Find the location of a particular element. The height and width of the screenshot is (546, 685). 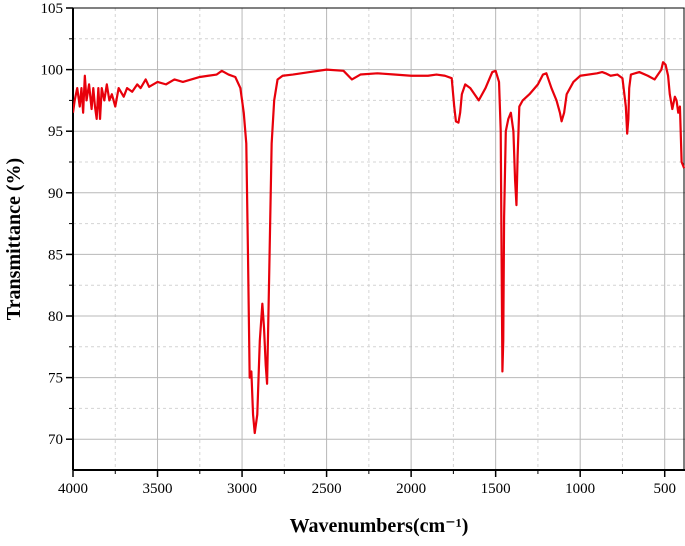

x-tick-label: 500 is located at coordinates (664, 489).